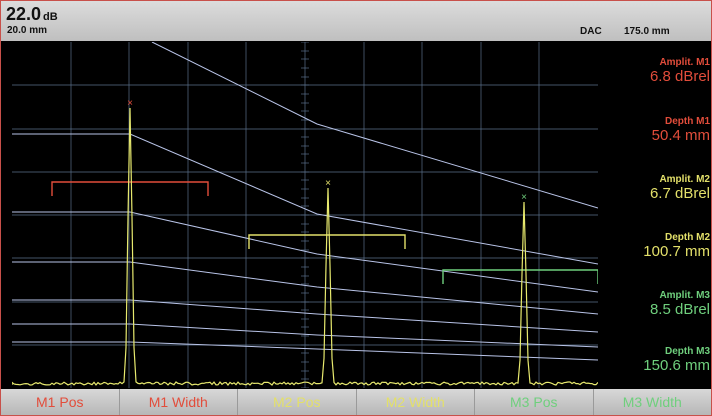  I want to click on depth-m2-readout: Depth M2 100.7 mm, so click(654, 246).